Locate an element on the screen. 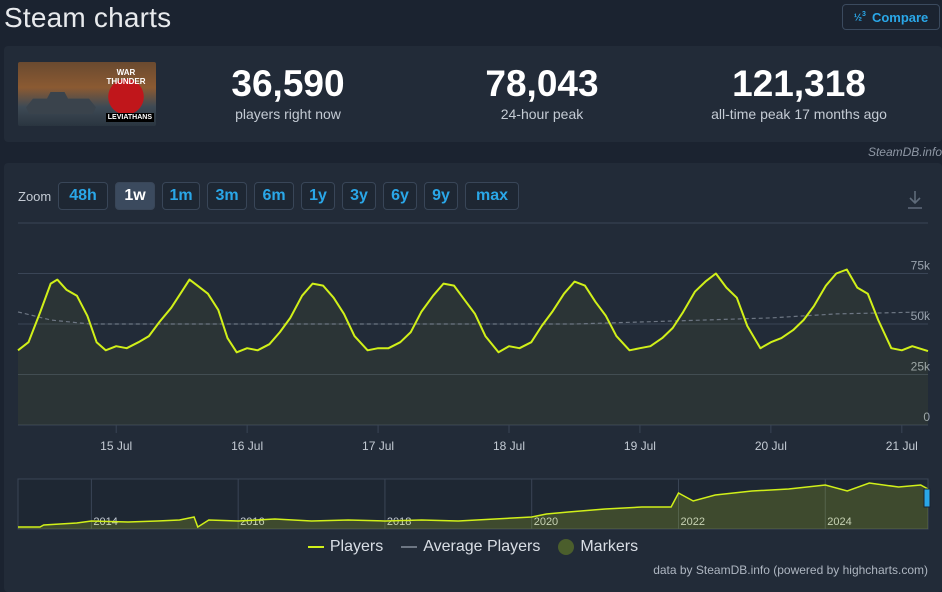 The width and height of the screenshot is (942, 592). markers-swatch is located at coordinates (566, 547).